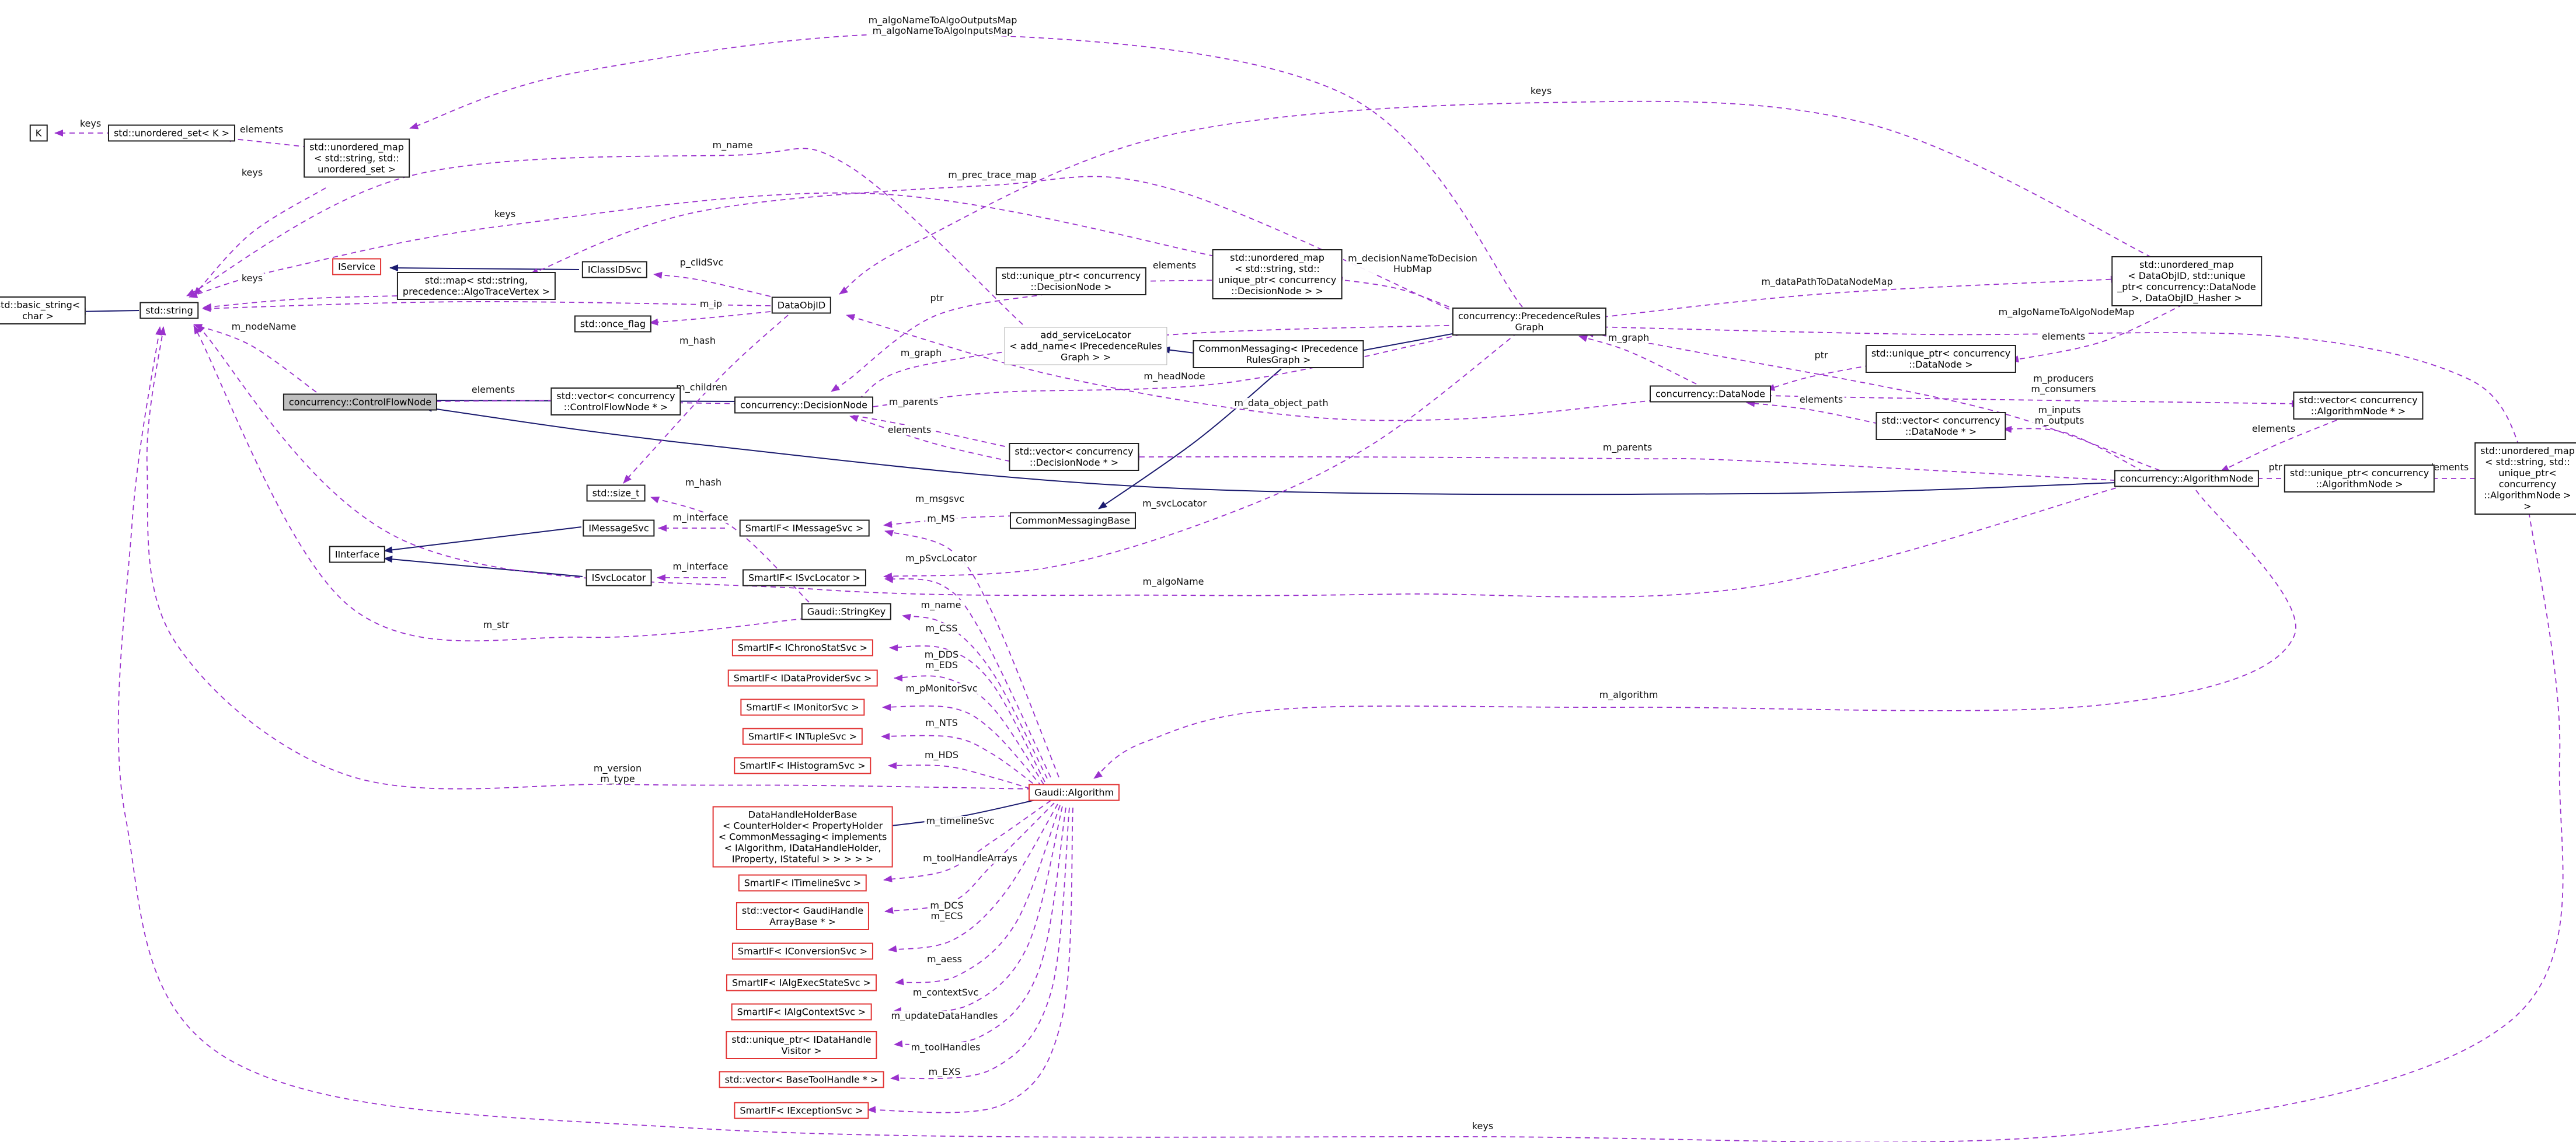  What do you see at coordinates (963, 745) in the screenshot?
I see `edge-gaudi-algorithm-to-smartif-monitorsvc` at bounding box center [963, 745].